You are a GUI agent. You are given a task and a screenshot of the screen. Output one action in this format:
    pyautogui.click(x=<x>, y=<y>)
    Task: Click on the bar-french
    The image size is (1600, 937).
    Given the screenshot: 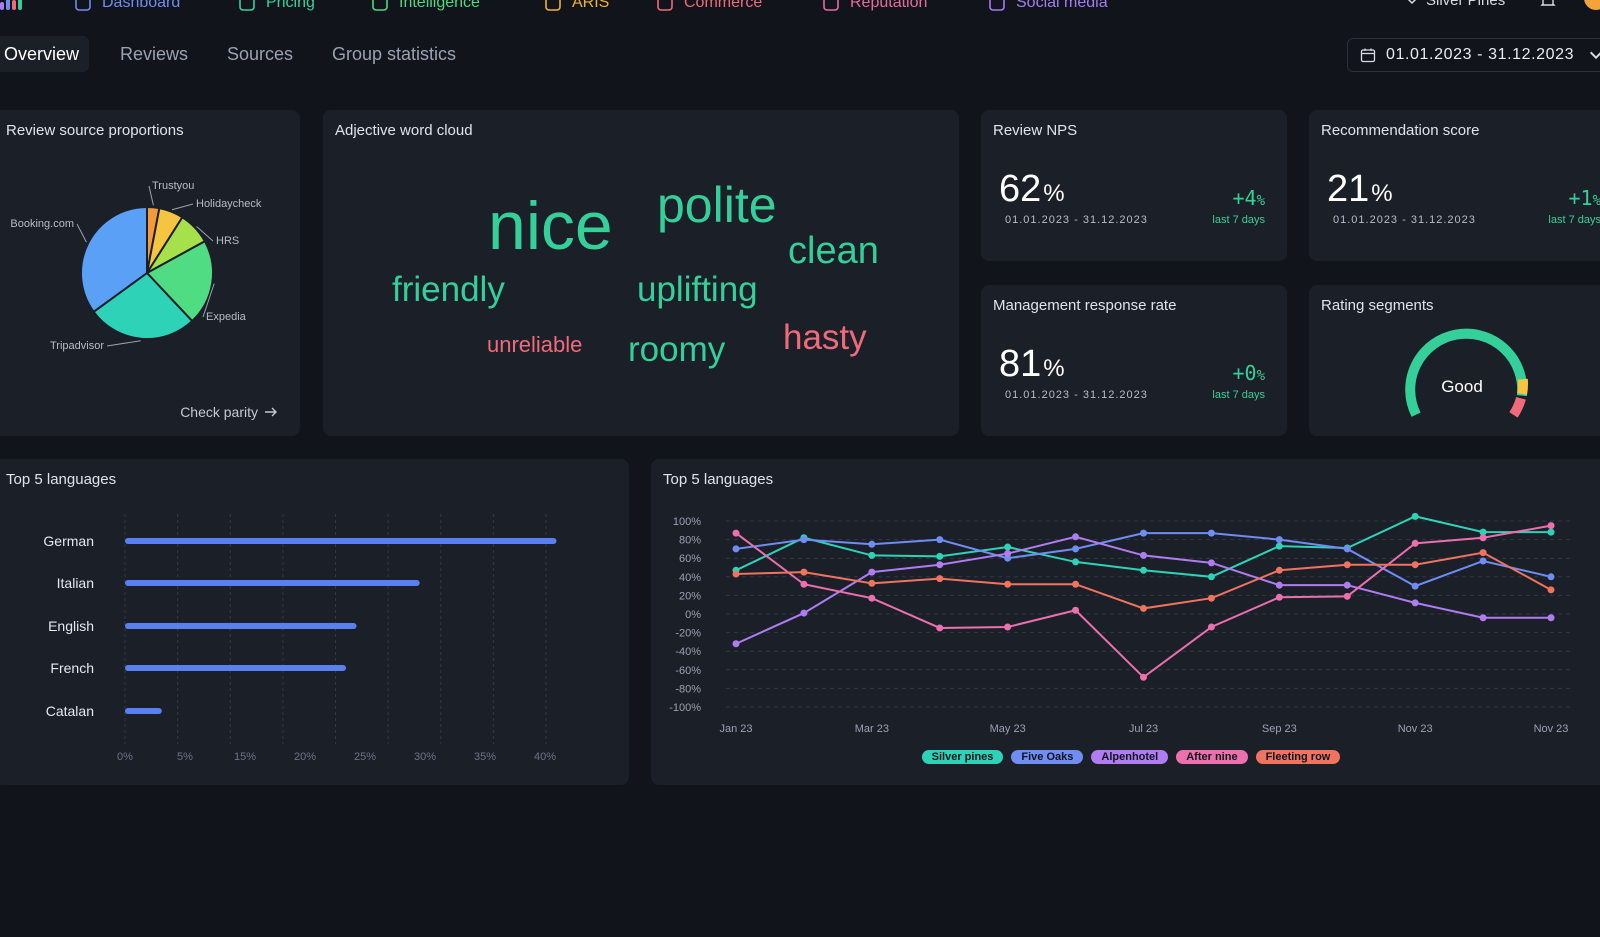 What is the action you would take?
    pyautogui.click(x=236, y=668)
    